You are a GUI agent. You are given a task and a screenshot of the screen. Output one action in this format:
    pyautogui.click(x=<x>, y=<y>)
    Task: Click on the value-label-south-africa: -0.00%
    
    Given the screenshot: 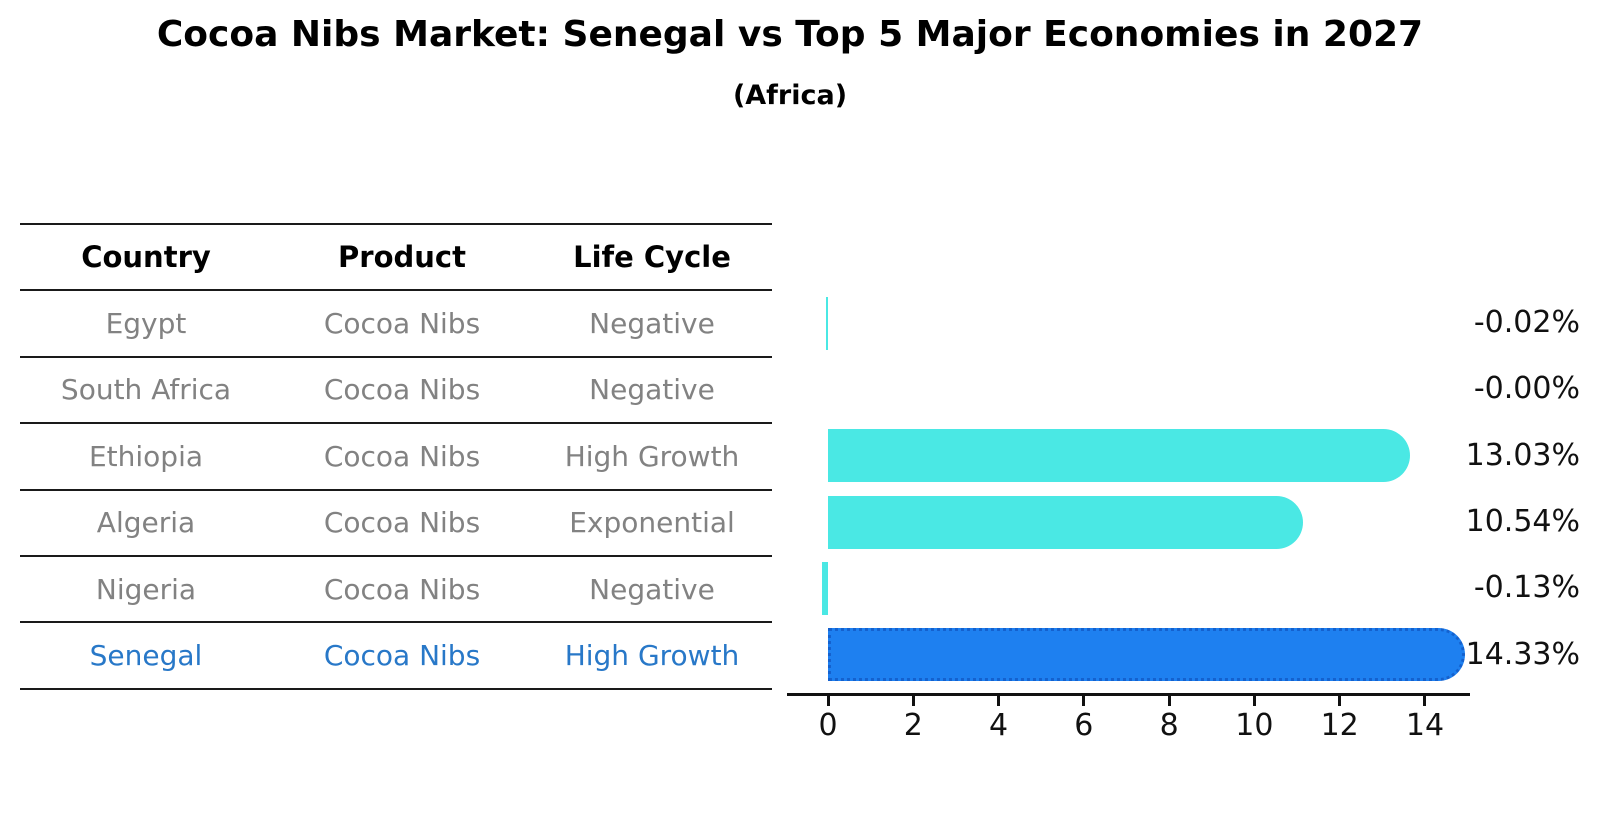 What is the action you would take?
    pyautogui.click(x=1526, y=389)
    